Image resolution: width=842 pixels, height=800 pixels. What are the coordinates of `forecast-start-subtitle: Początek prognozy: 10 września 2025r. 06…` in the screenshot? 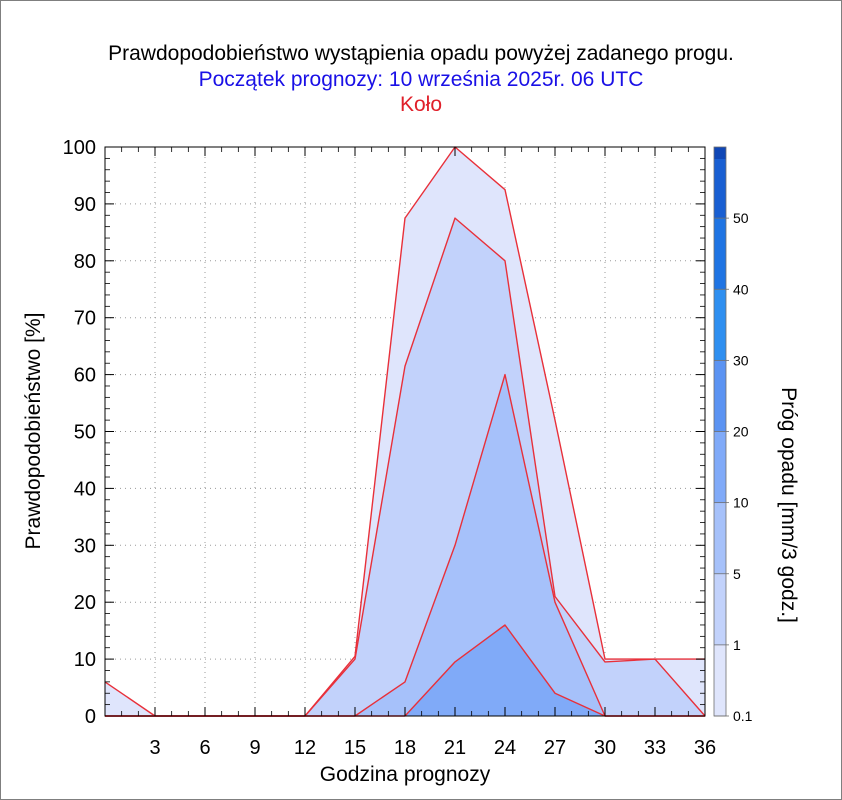 It's located at (421, 79).